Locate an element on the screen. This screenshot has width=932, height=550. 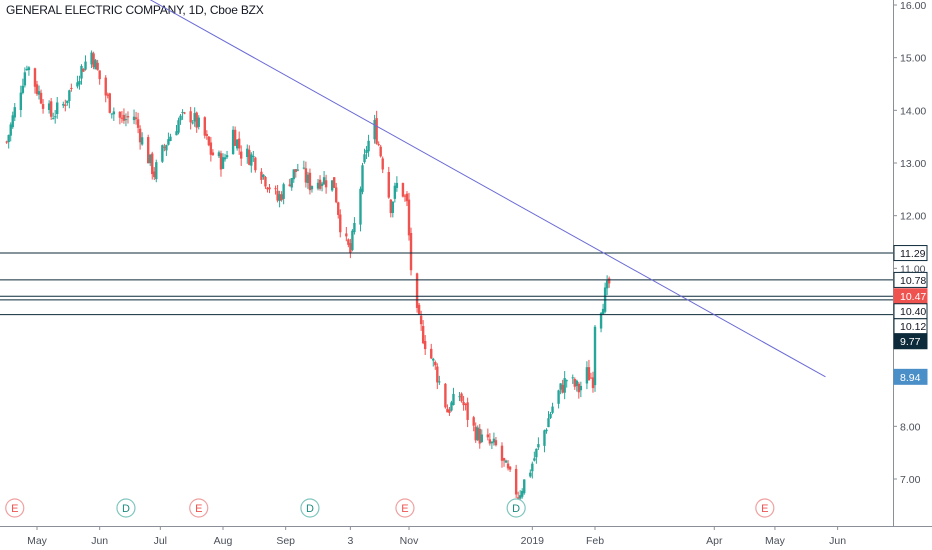
price-label-text: 8.94 is located at coordinates (910, 378).